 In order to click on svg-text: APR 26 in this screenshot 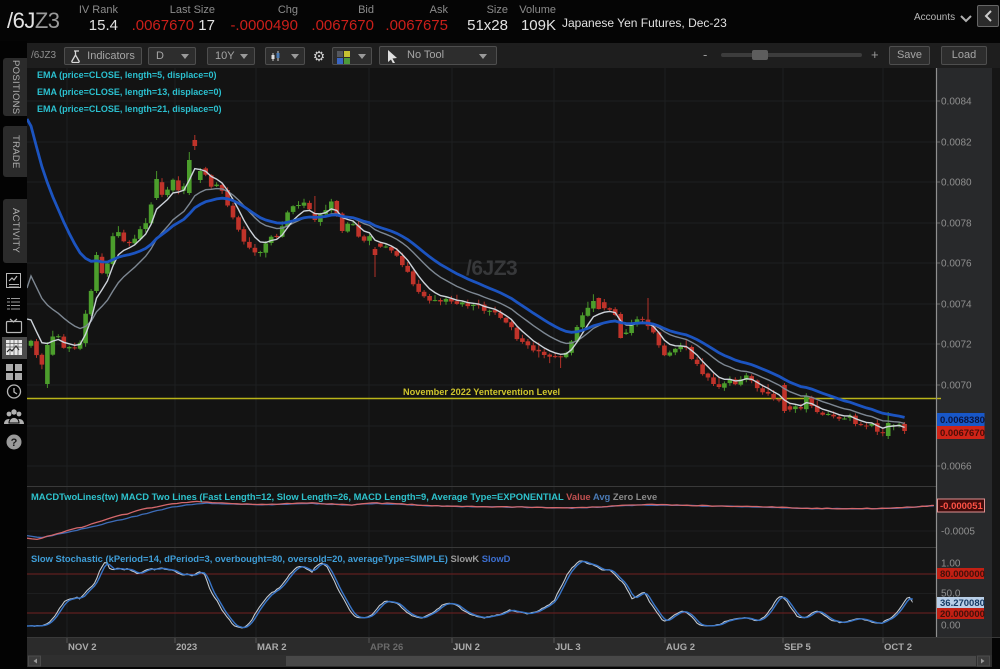, I will do `click(386, 647)`.